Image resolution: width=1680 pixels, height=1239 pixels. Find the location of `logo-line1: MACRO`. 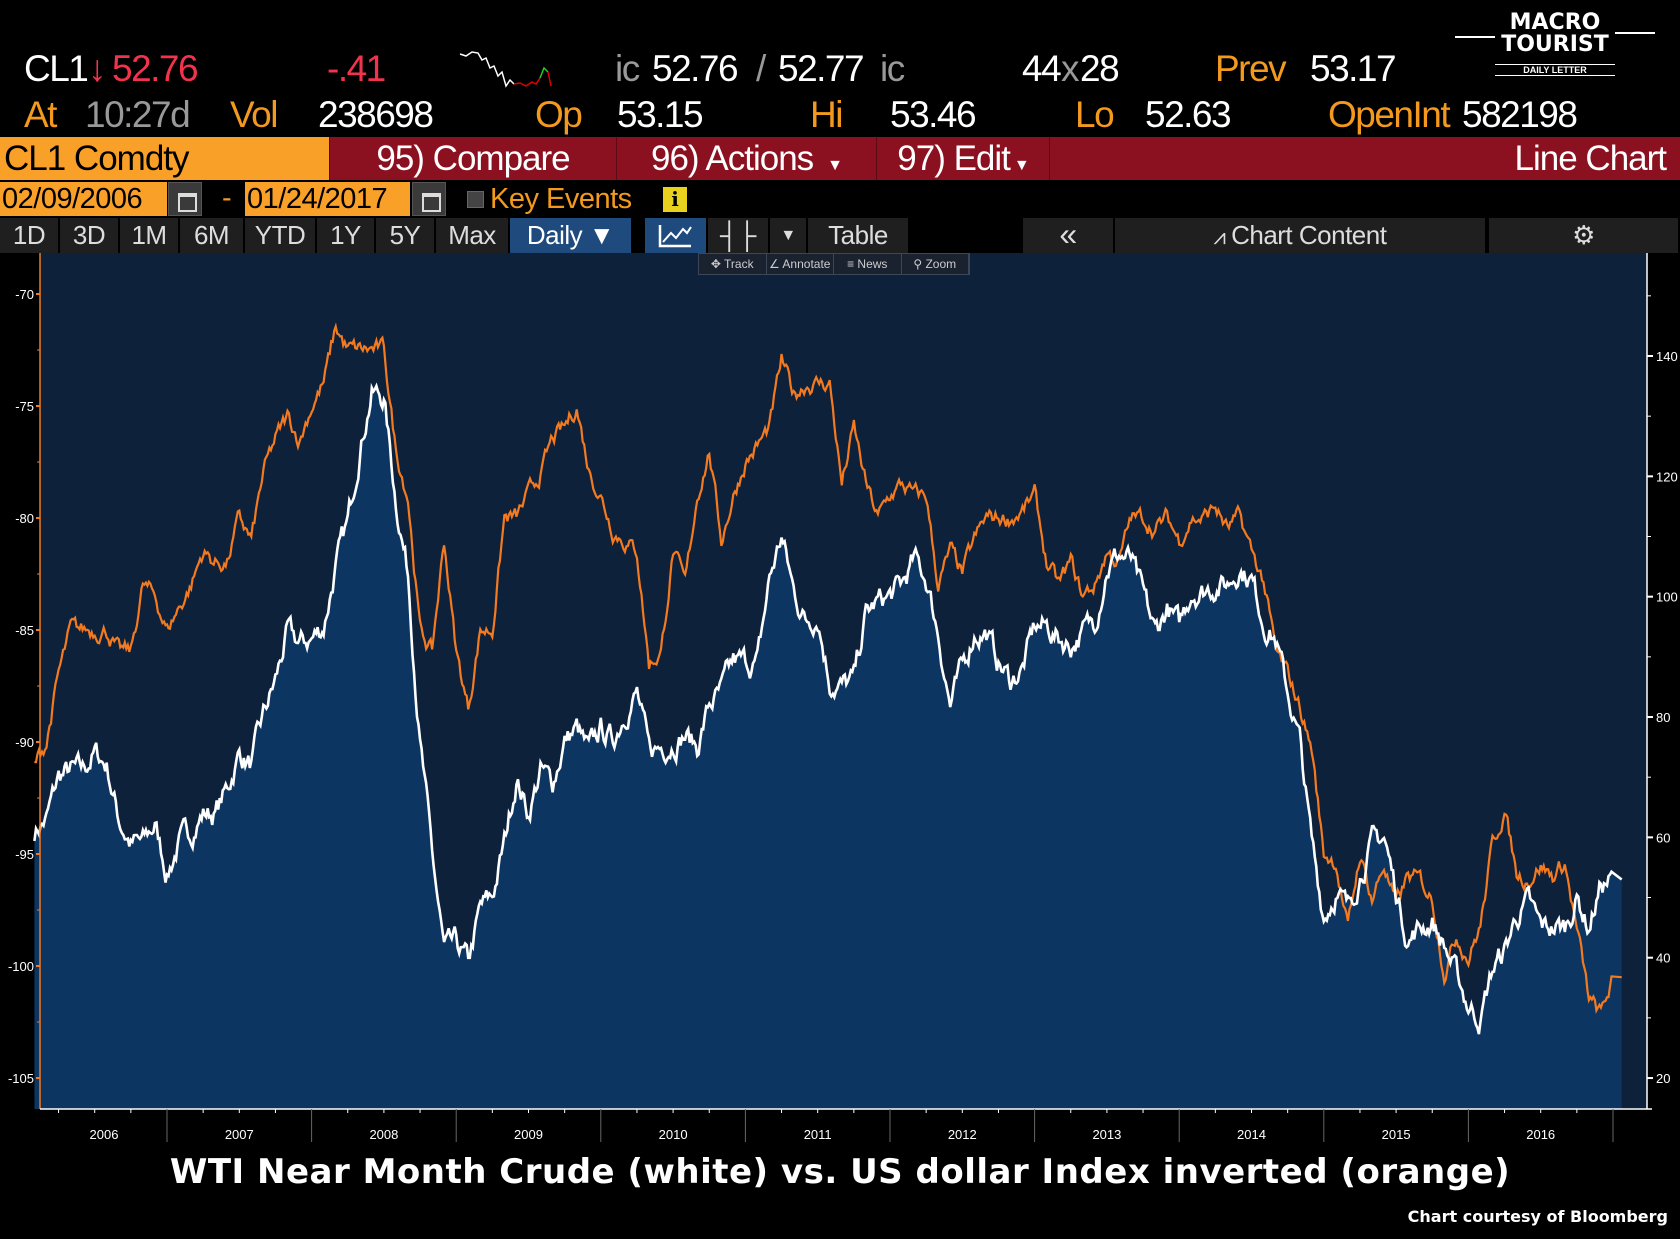

logo-line1: MACRO is located at coordinates (1555, 22).